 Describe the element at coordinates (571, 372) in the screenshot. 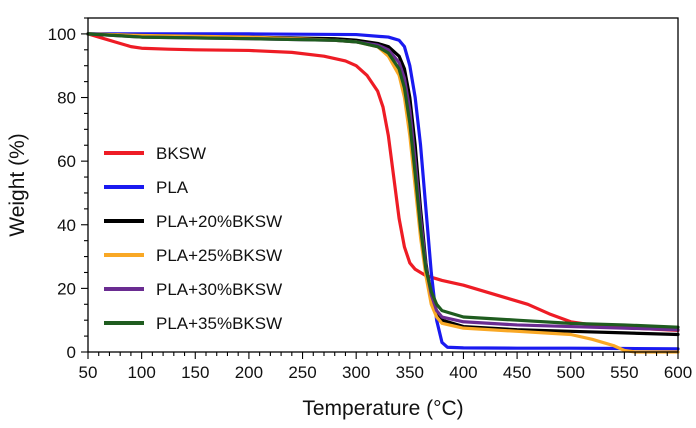

I see `x-tick-label: 500` at that location.